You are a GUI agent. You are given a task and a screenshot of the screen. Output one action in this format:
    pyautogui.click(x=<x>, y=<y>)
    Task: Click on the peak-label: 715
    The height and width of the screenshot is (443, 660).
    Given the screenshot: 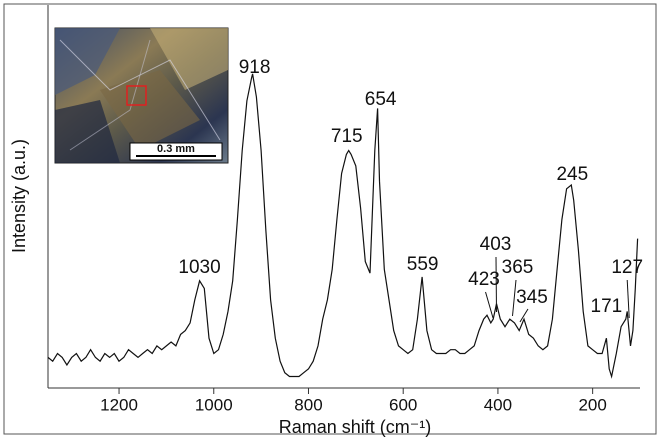 What is the action you would take?
    pyautogui.click(x=347, y=136)
    